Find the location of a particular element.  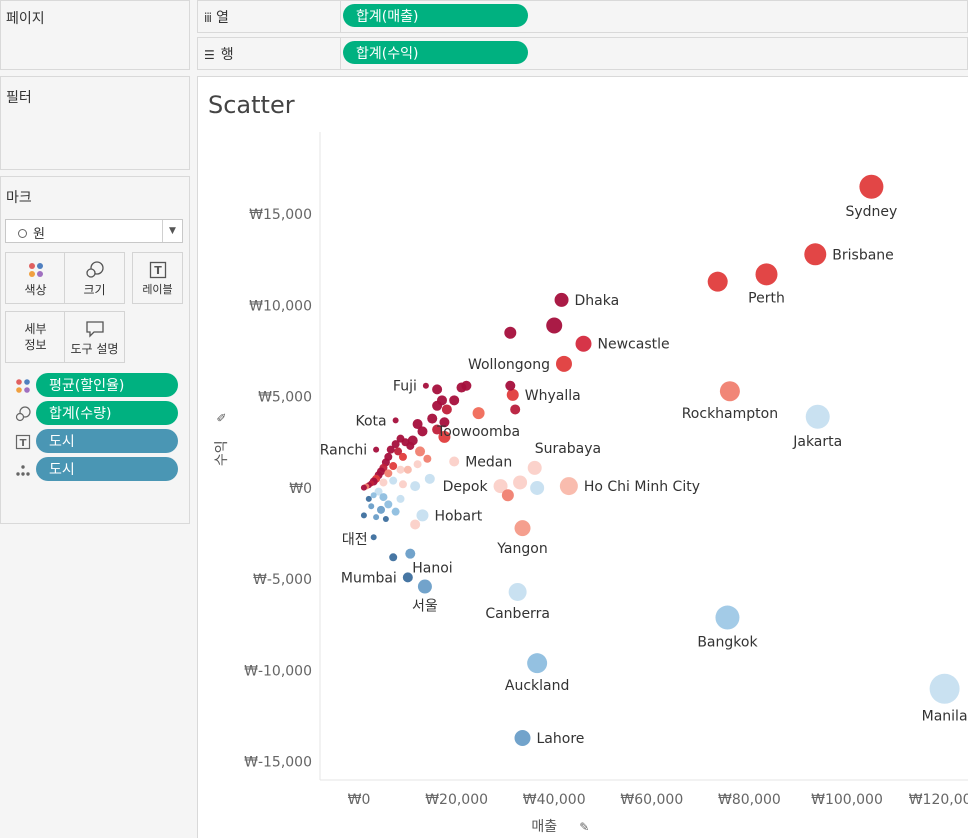

svg-text: T is located at coordinates (23, 443).